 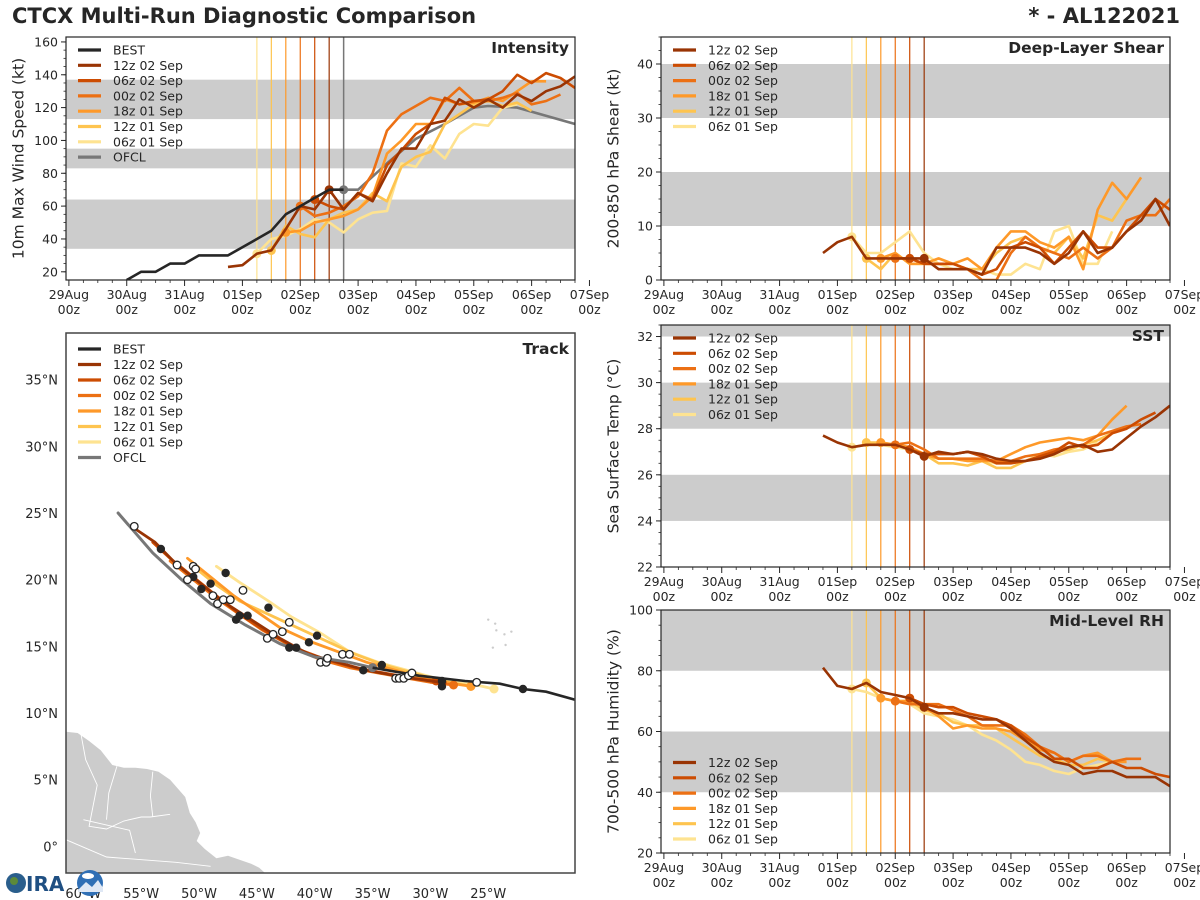 What do you see at coordinates (645, 520) in the screenshot?
I see `y-tick-label: 24` at bounding box center [645, 520].